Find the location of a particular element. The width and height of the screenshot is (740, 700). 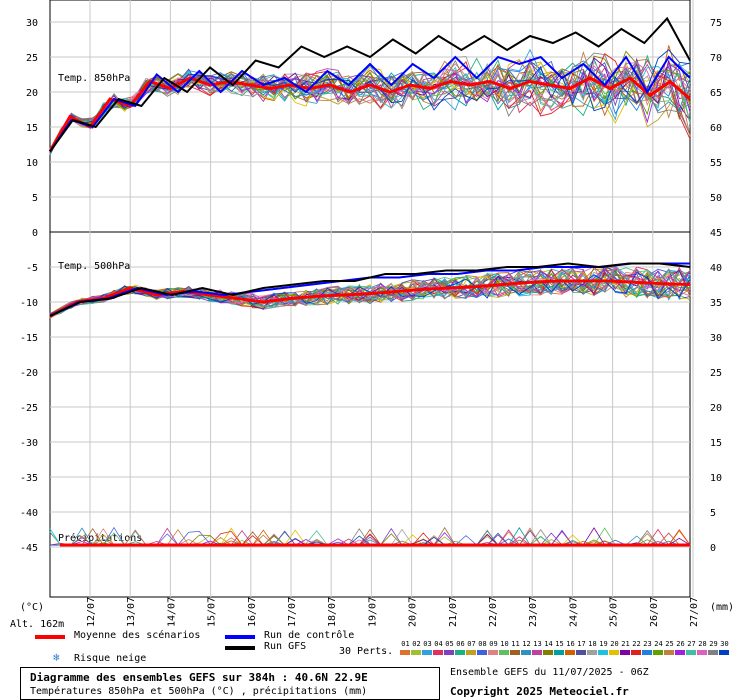

pert-code-label: 30 is located at coordinates (724, 644).